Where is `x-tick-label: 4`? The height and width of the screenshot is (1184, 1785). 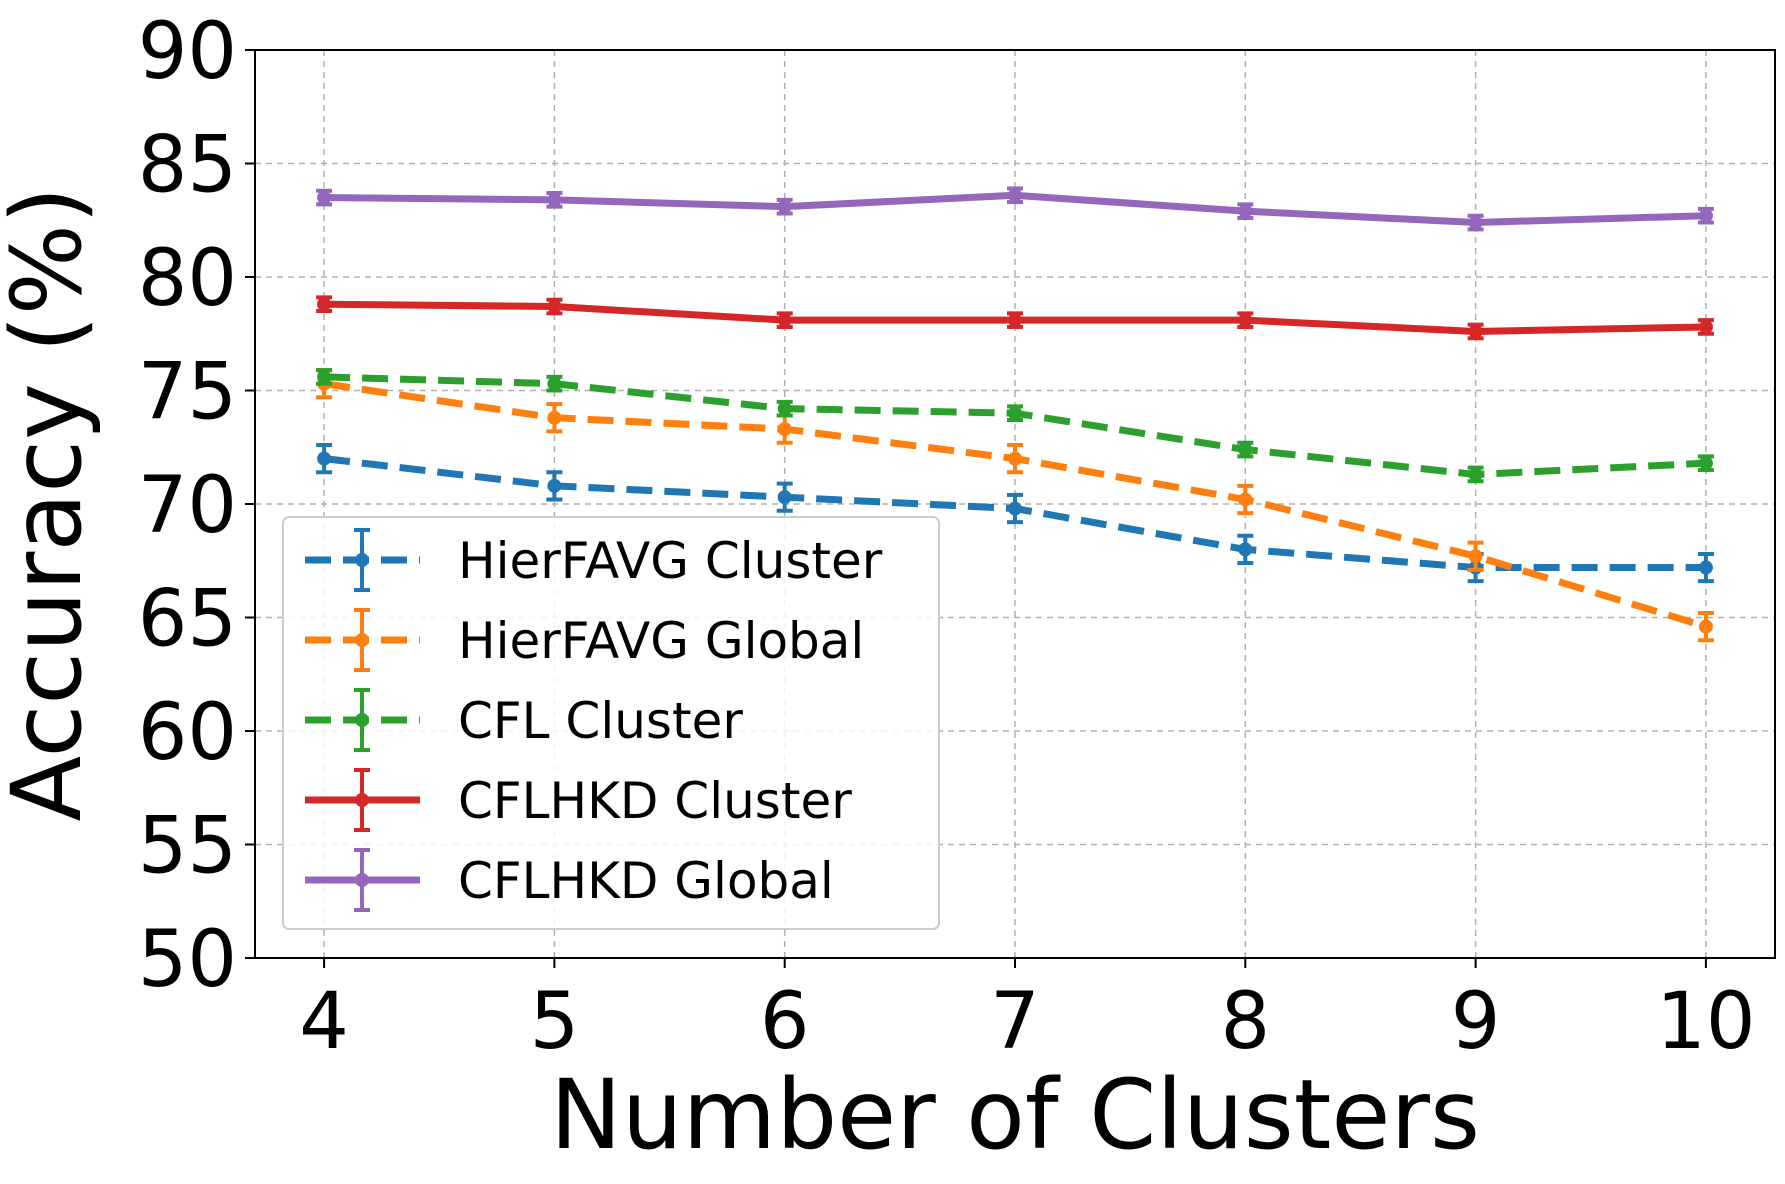 x-tick-label: 4 is located at coordinates (324, 1022).